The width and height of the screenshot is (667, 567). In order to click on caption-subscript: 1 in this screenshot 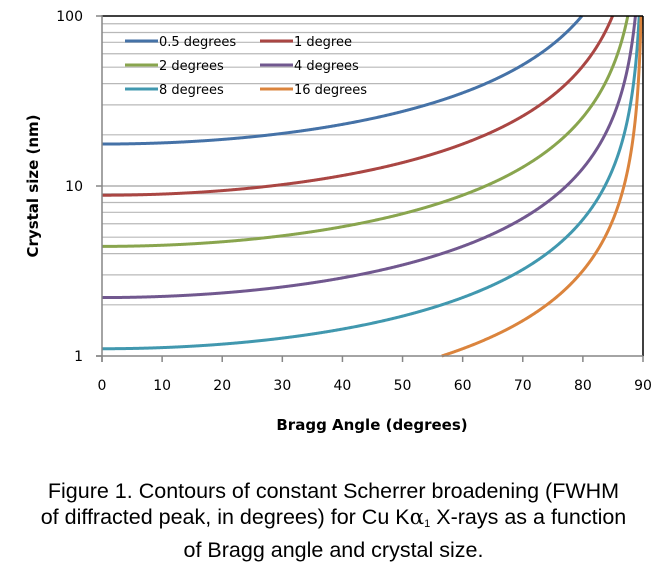, I will do `click(427, 524)`.